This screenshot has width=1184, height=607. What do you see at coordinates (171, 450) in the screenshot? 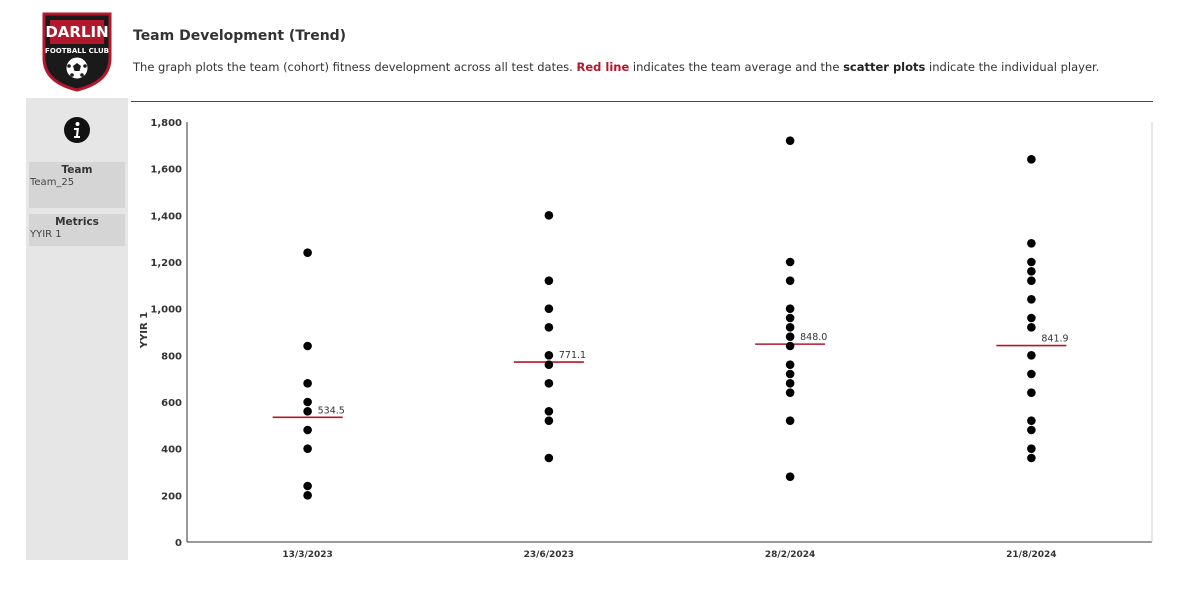
I see `y-tick-label: 400` at bounding box center [171, 450].